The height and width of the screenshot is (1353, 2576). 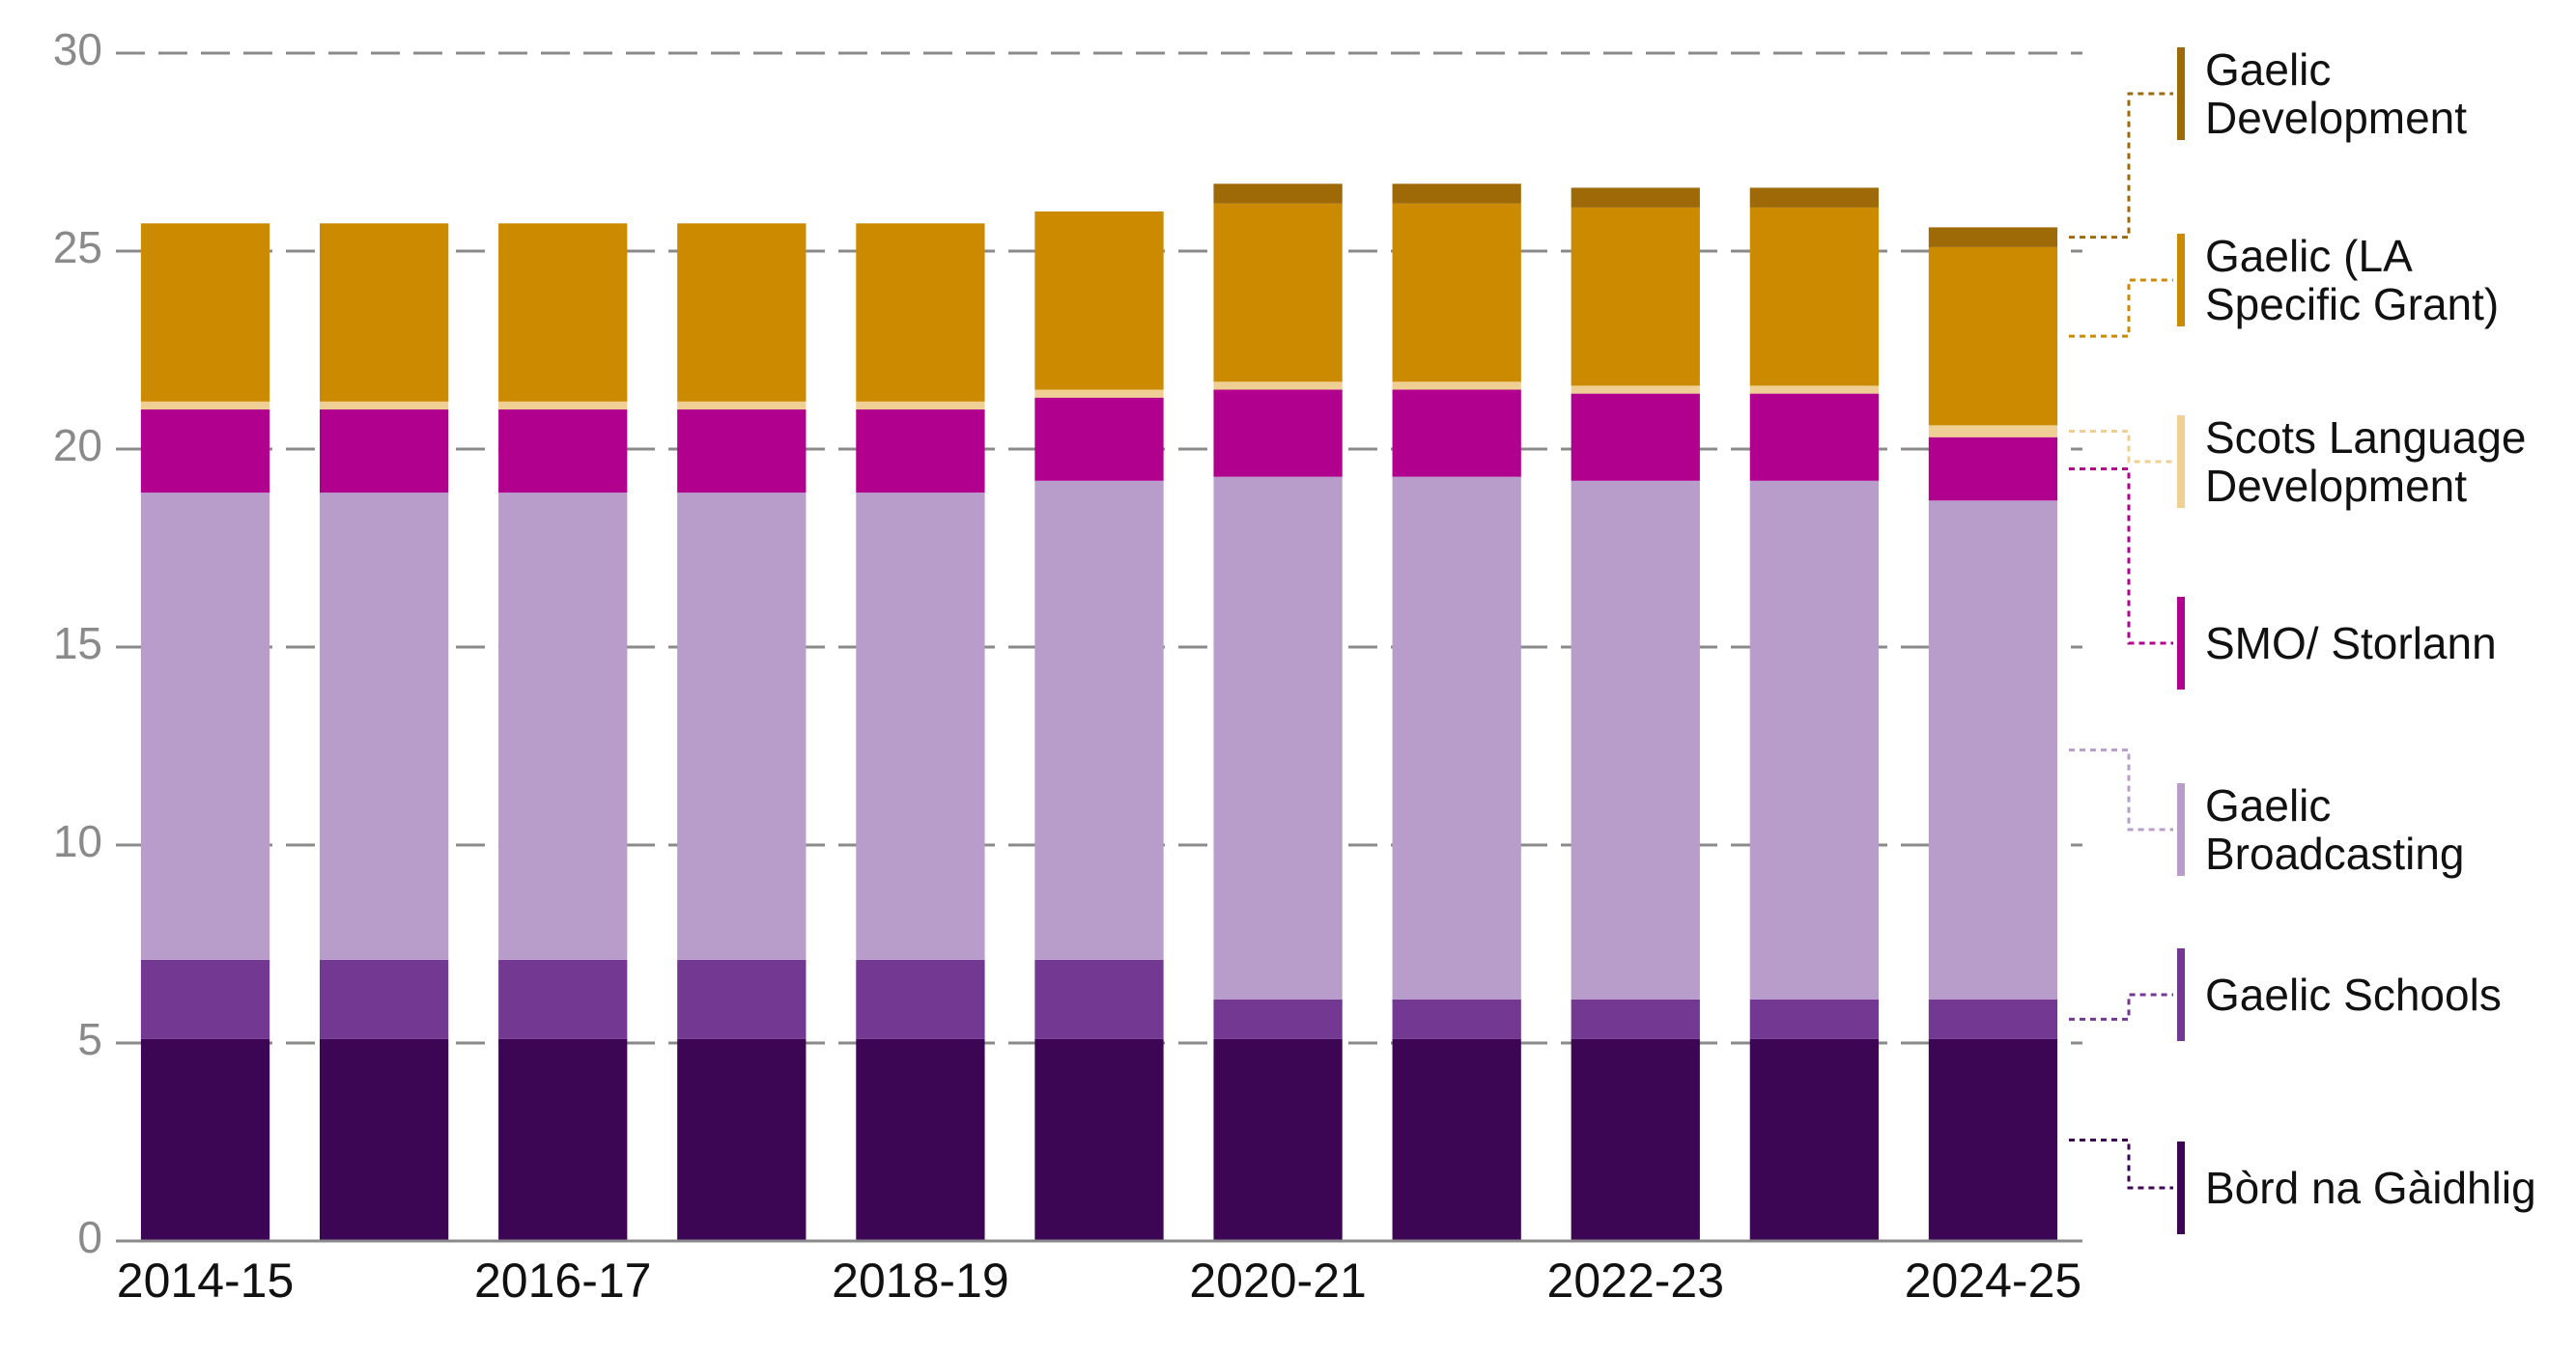 I want to click on y-tick-label: 15, so click(x=77, y=643).